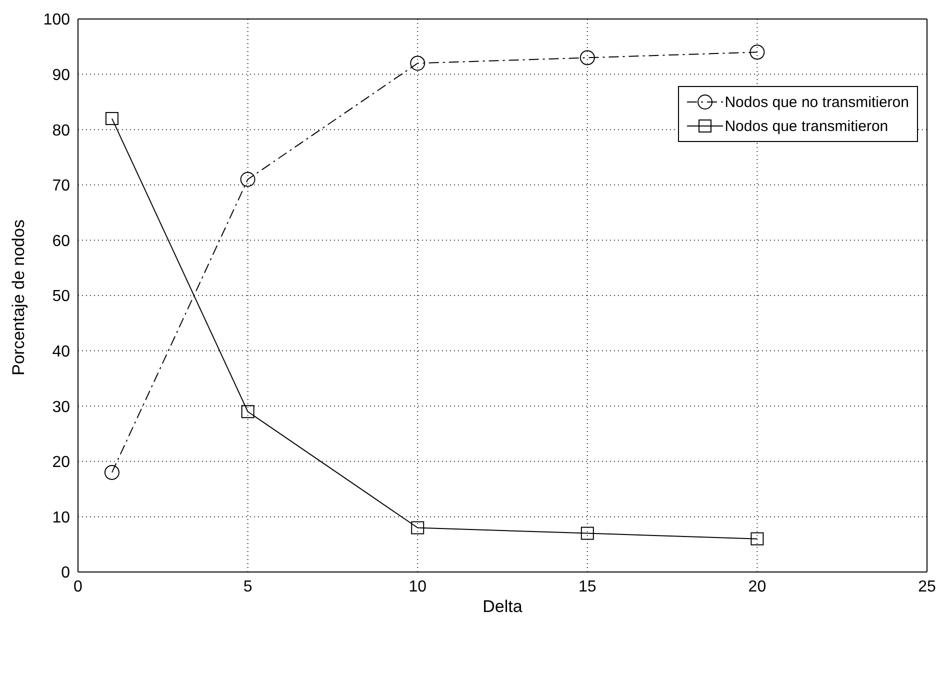  I want to click on y-tick-label: 30, so click(61, 407).